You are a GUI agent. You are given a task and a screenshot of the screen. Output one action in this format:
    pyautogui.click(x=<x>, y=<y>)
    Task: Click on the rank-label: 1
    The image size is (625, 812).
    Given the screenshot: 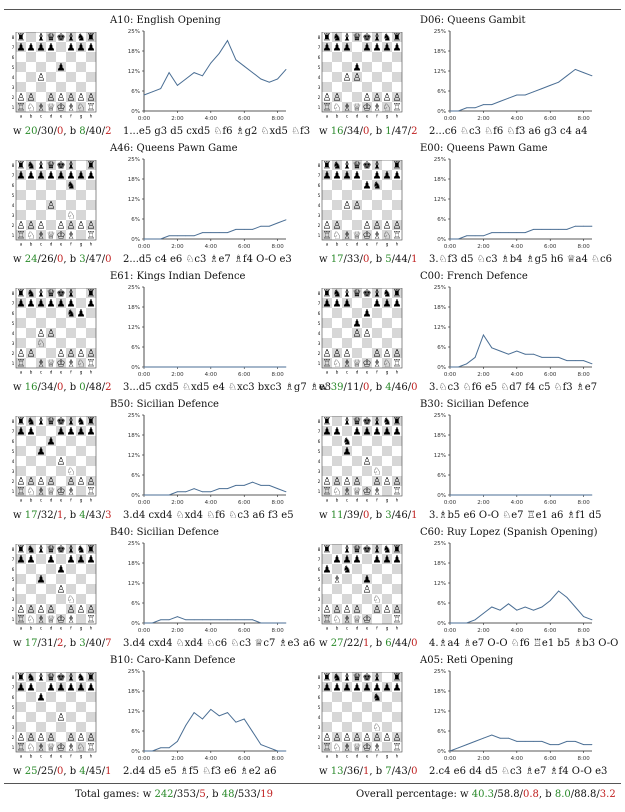 What is the action you would take?
    pyautogui.click(x=13, y=363)
    